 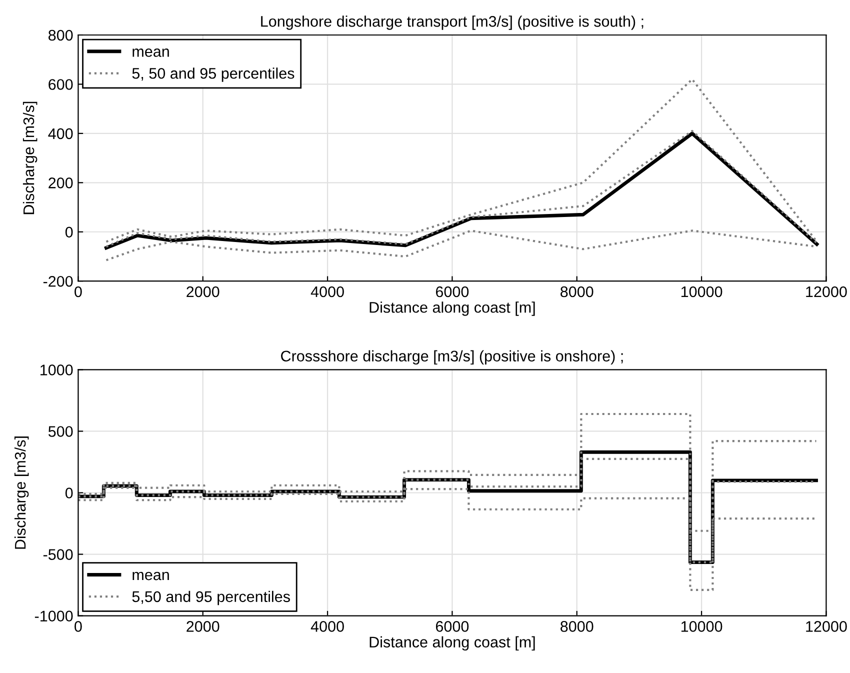 I want to click on chart-title: Crossshore discharge [m3/s] (positive is onshore) ;, so click(x=452, y=357).